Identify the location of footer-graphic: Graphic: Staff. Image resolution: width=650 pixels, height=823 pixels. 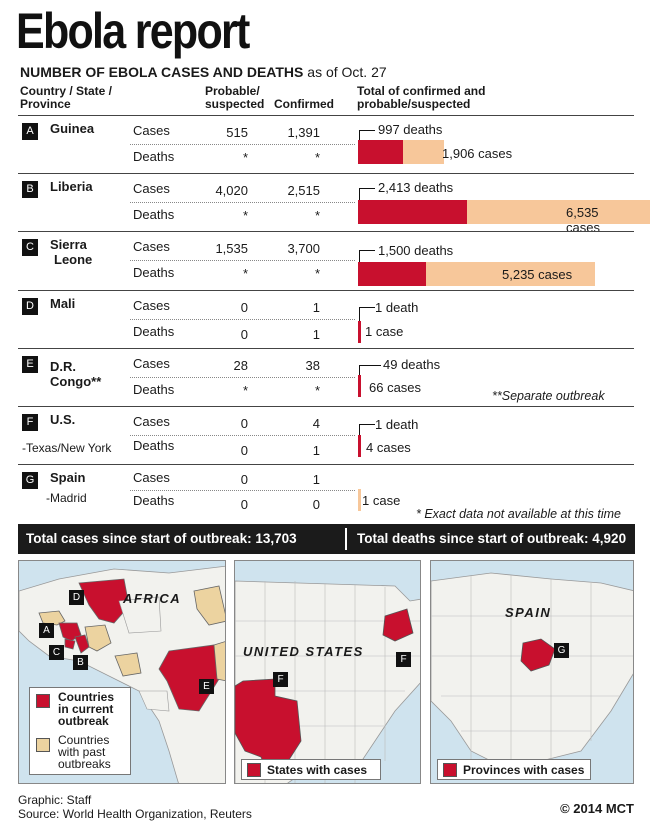
(55, 800).